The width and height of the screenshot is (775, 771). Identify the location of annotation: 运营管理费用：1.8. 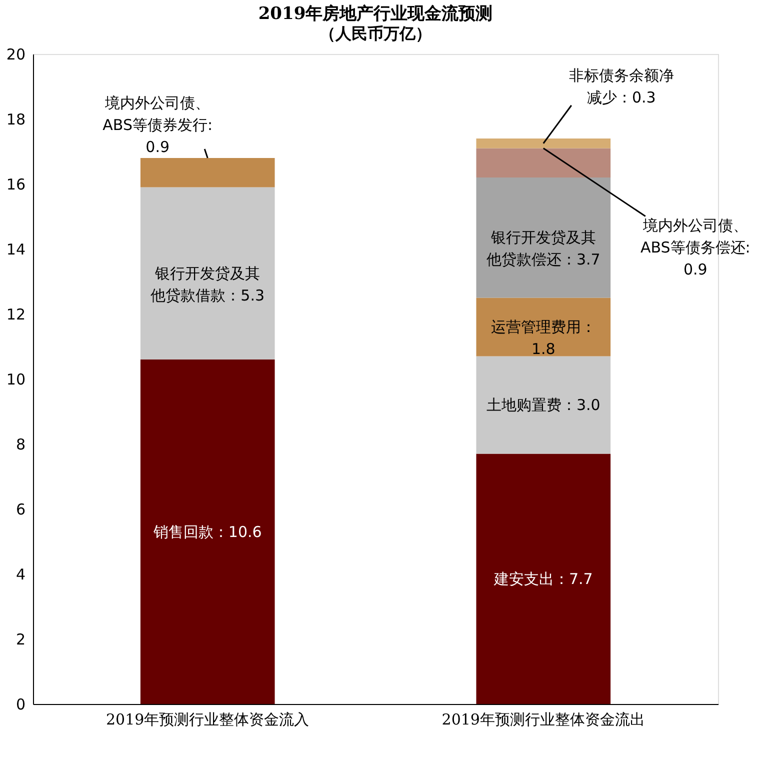
(543, 338).